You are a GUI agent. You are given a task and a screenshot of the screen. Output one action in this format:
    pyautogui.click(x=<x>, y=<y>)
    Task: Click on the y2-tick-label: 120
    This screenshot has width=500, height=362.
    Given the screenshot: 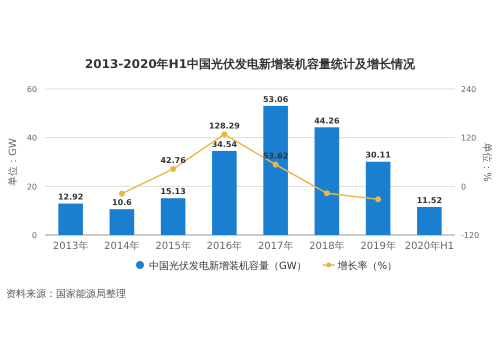 What is the action you would take?
    pyautogui.click(x=468, y=138)
    